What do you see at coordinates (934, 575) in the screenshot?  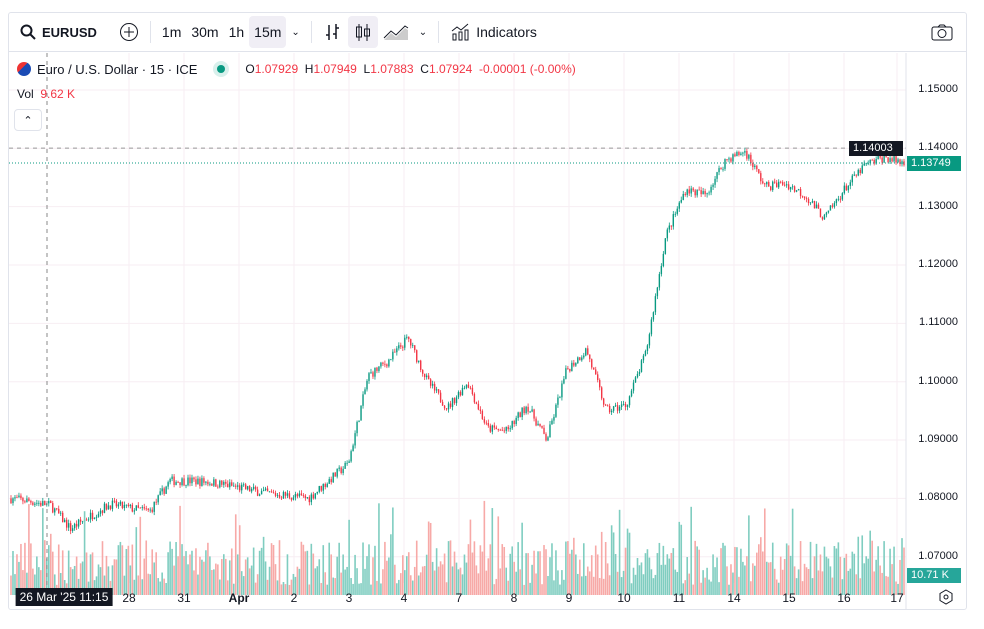 I see `volume-tag: 10.71 K` at bounding box center [934, 575].